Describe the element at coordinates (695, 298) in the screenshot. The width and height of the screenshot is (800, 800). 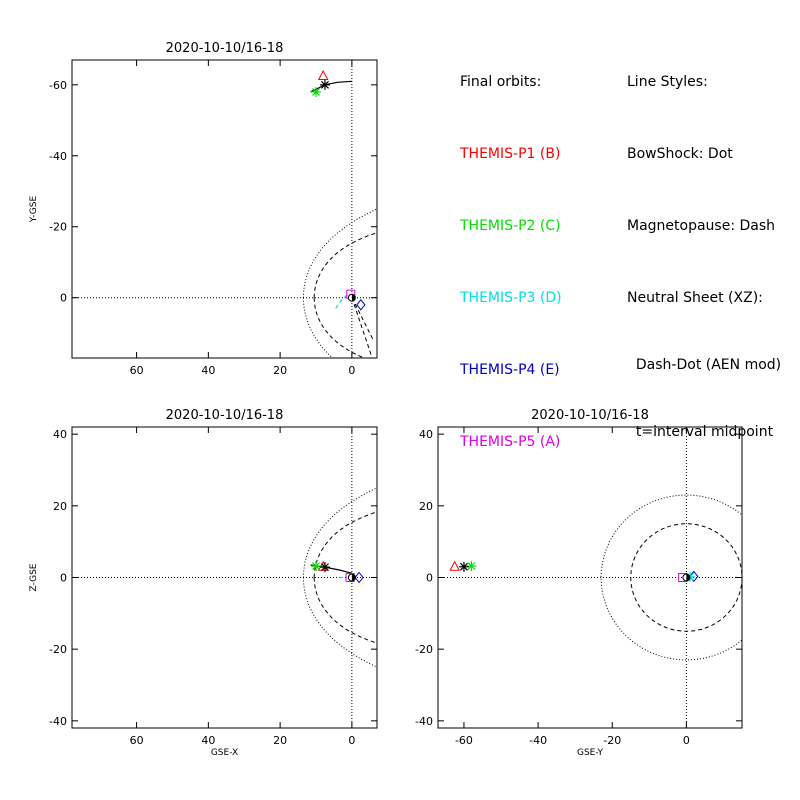
I see `line-style-neutral-sheet: Neutral Sheet (XZ):` at that location.